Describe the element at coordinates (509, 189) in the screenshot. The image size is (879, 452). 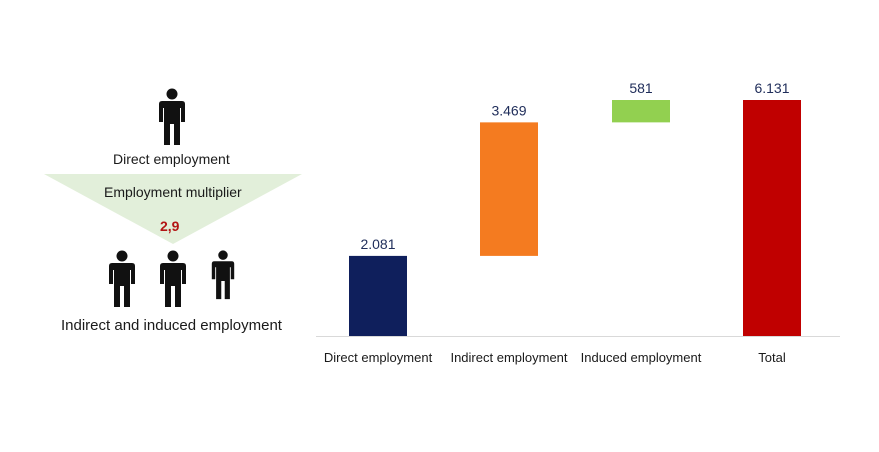
I see `bar-indirect-employment` at that location.